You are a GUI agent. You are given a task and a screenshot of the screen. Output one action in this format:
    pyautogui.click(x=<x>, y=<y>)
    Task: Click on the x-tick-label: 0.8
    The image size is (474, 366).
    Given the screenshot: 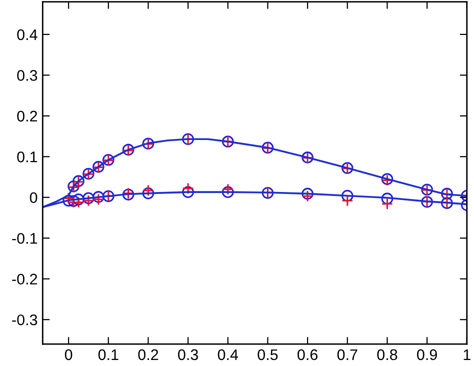 What is the action you would take?
    pyautogui.click(x=387, y=354)
    